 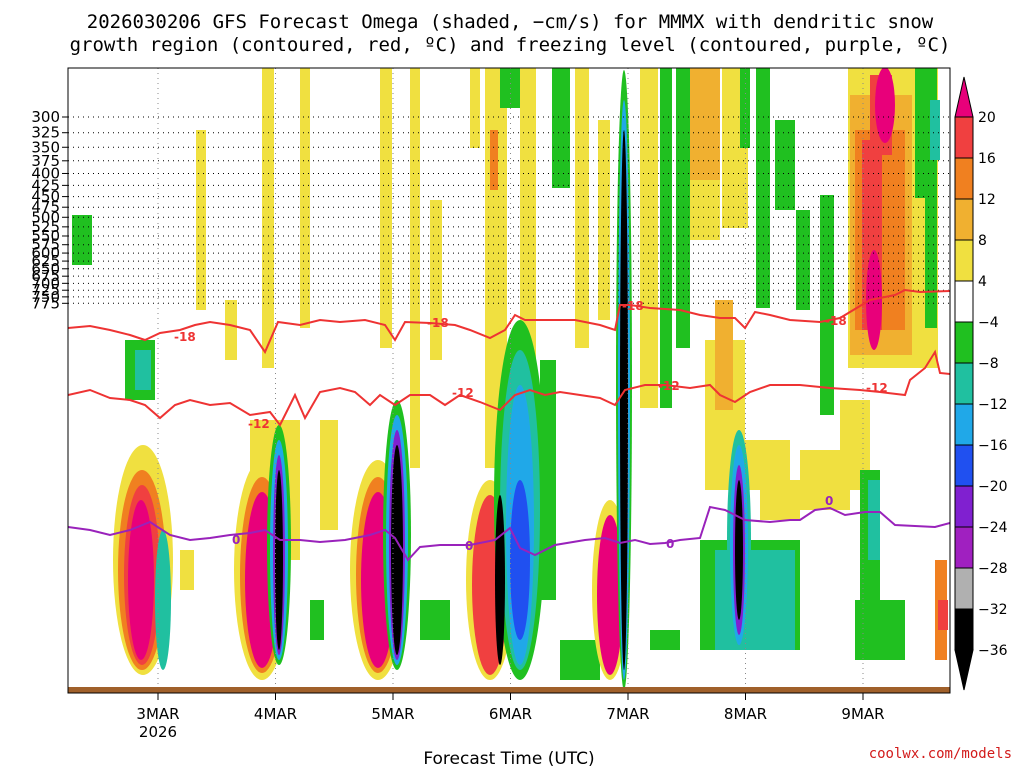 What do you see at coordinates (45, 173) in the screenshot?
I see `y-tick-label: 400` at bounding box center [45, 173].